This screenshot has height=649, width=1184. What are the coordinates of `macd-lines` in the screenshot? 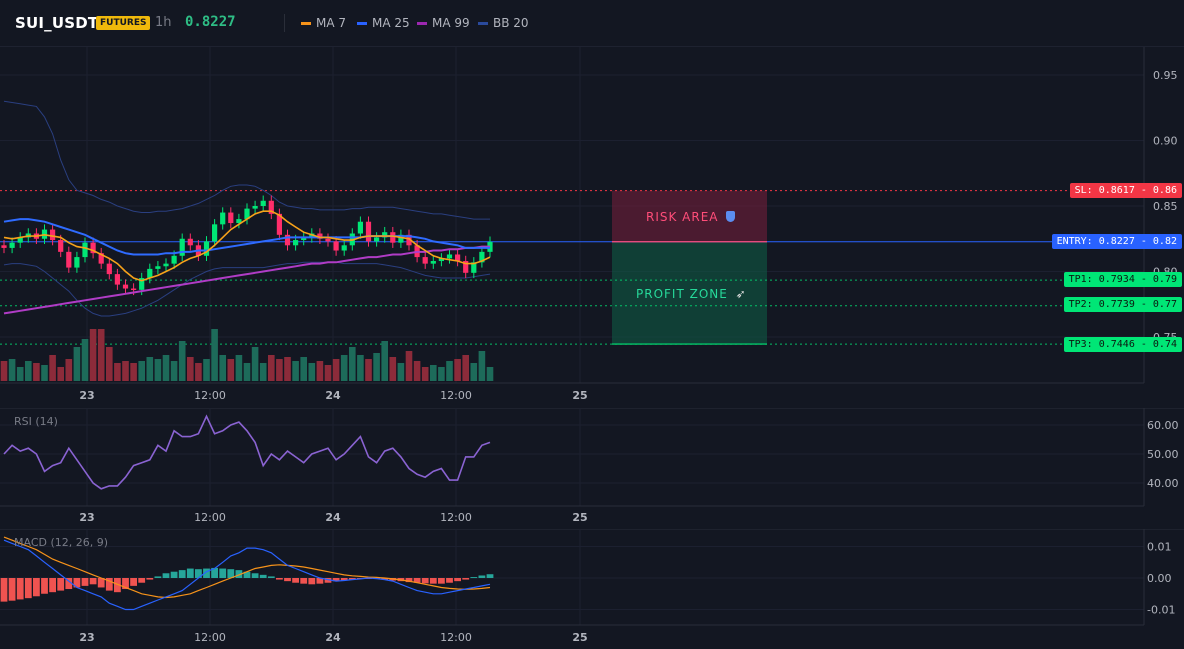 It's located at (247, 573).